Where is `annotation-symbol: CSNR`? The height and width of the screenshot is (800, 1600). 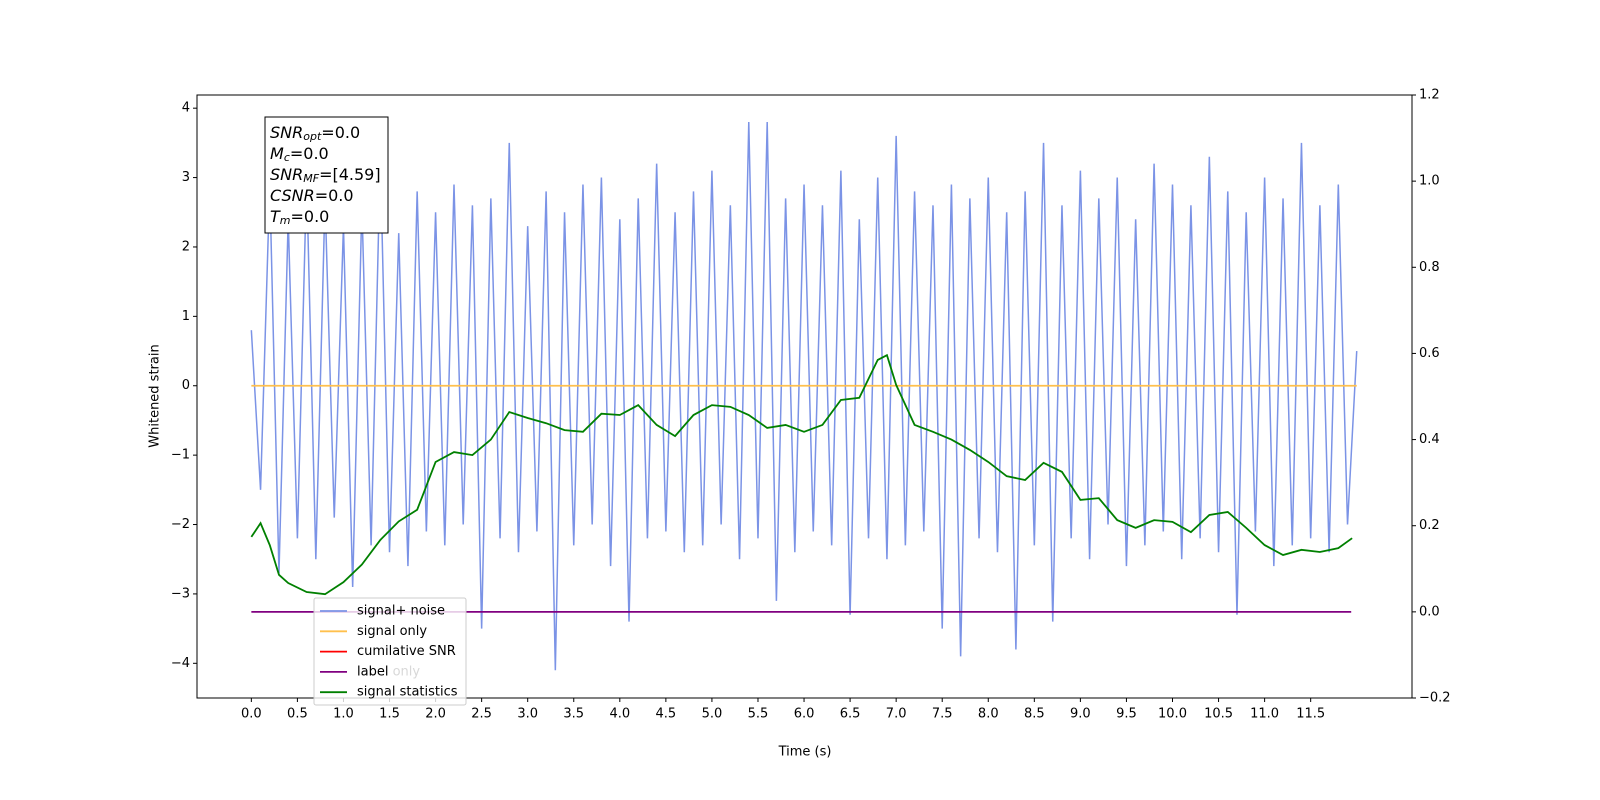 annotation-symbol: CSNR is located at coordinates (292, 195).